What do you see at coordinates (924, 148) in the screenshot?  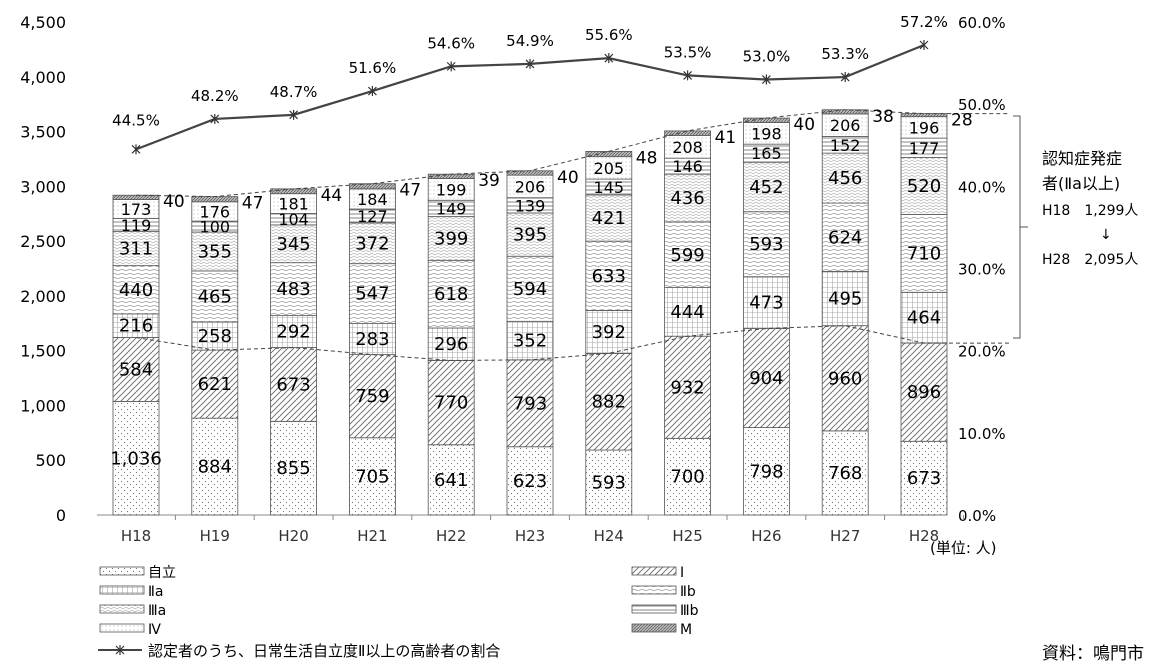 I see `bar-data-label: 177` at bounding box center [924, 148].